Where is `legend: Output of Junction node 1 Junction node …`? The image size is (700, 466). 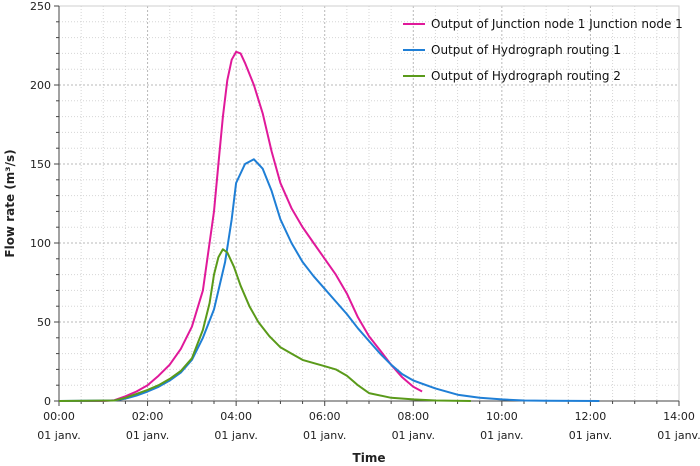 legend: Output of Junction node 1 Junction node … is located at coordinates (543, 50).